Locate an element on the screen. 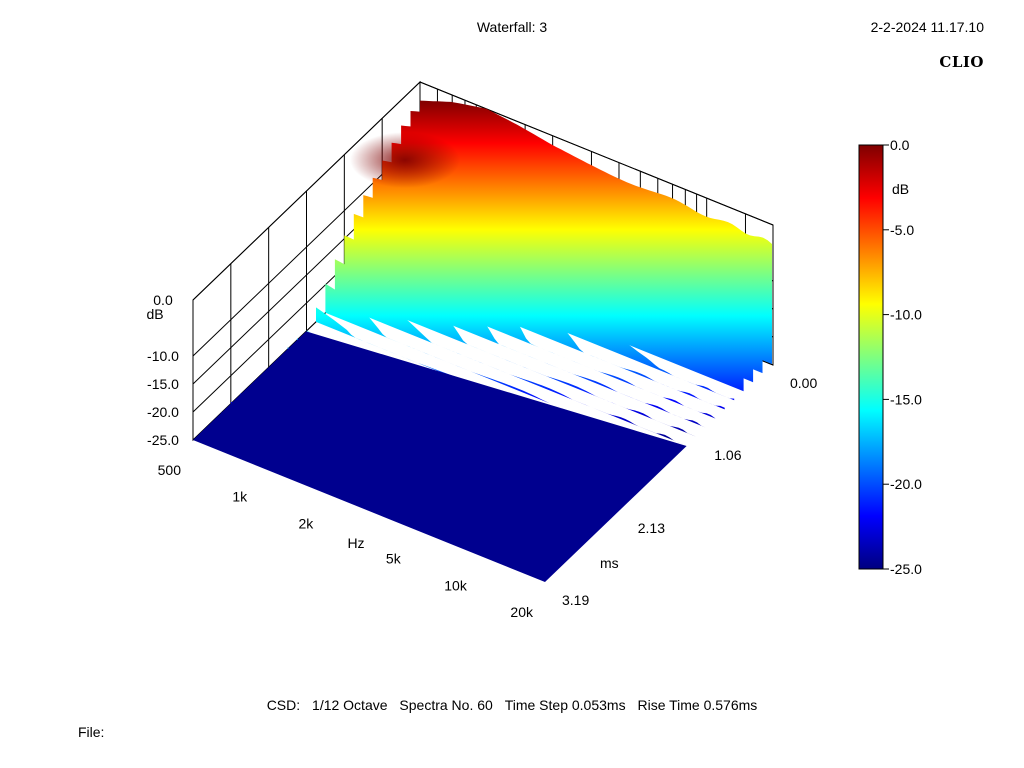 The height and width of the screenshot is (768, 1024). colorbar-label: dB is located at coordinates (900, 189).